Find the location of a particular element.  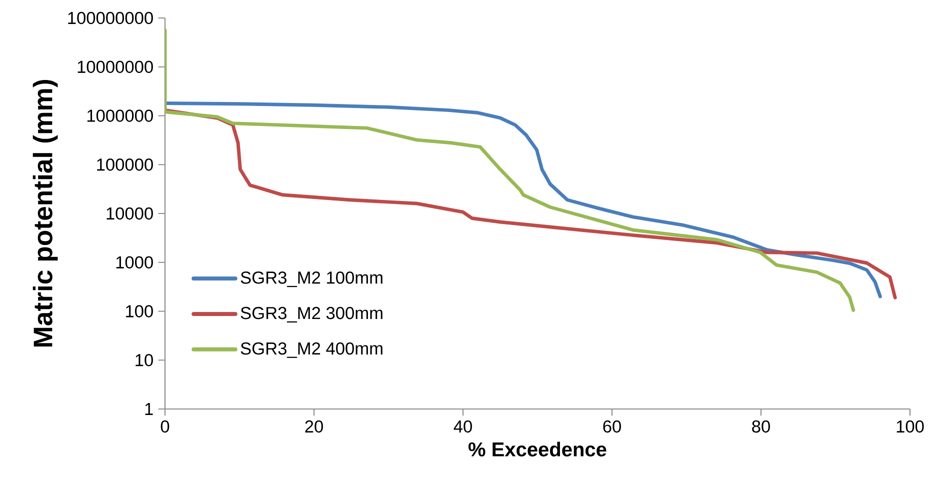

legend-label: SGR3_M2 100mm is located at coordinates (311, 279).